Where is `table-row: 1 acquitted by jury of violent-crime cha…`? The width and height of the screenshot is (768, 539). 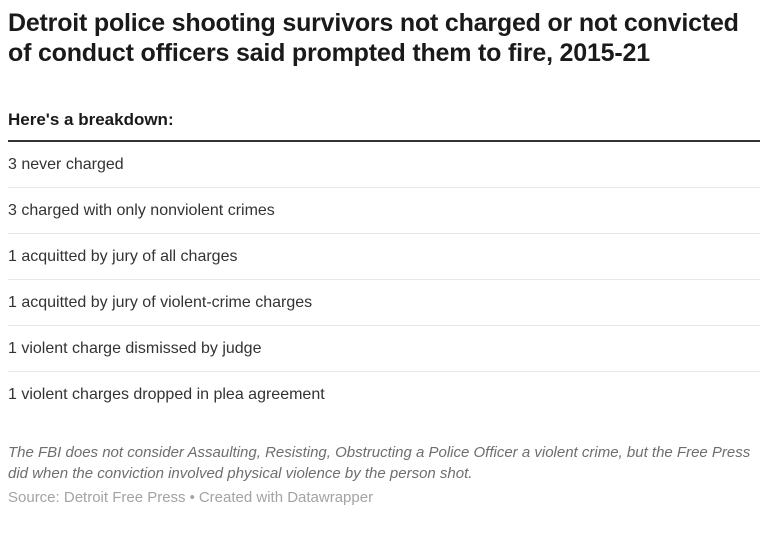
table-row: 1 acquitted by jury of violent-crime cha… is located at coordinates (384, 303).